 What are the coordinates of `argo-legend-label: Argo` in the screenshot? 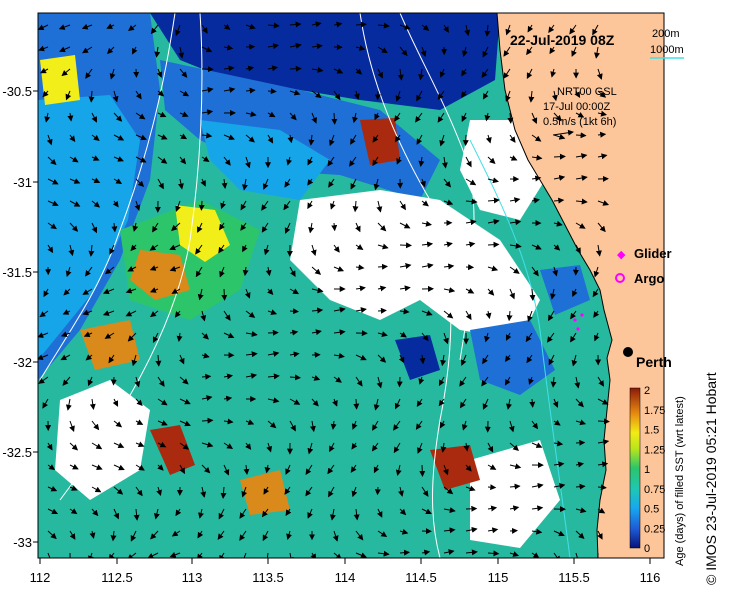 It's located at (649, 278).